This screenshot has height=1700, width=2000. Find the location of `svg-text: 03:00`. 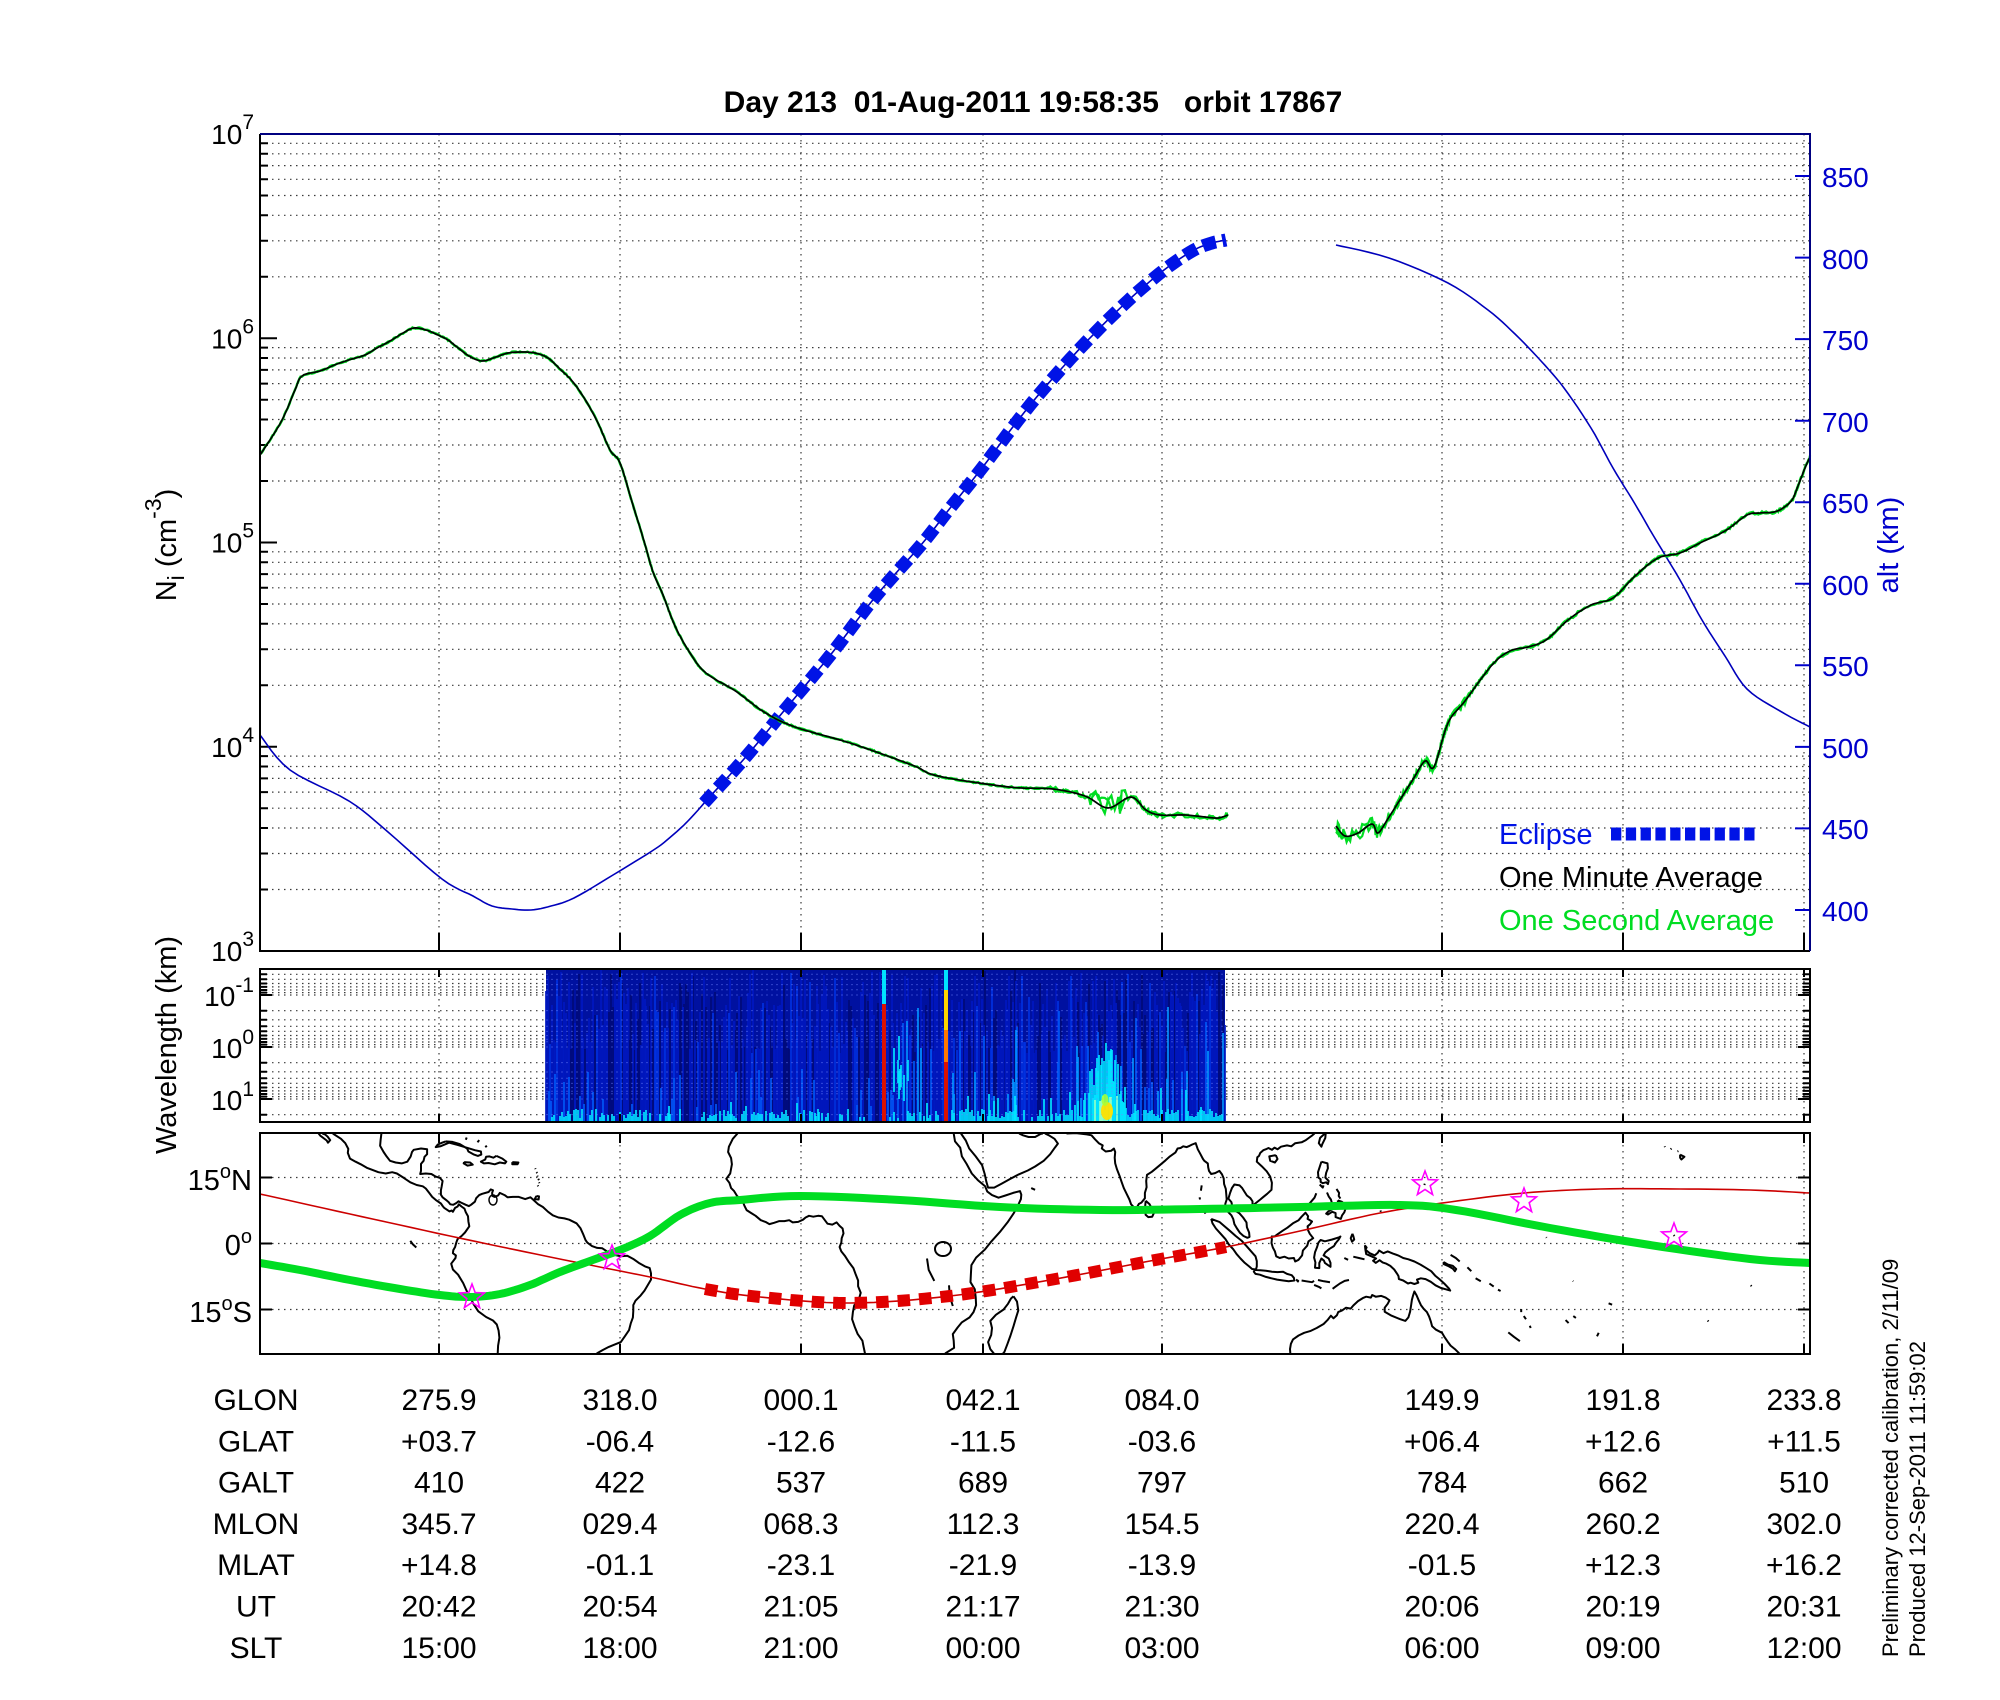

svg-text: 03:00 is located at coordinates (1161, 1648).